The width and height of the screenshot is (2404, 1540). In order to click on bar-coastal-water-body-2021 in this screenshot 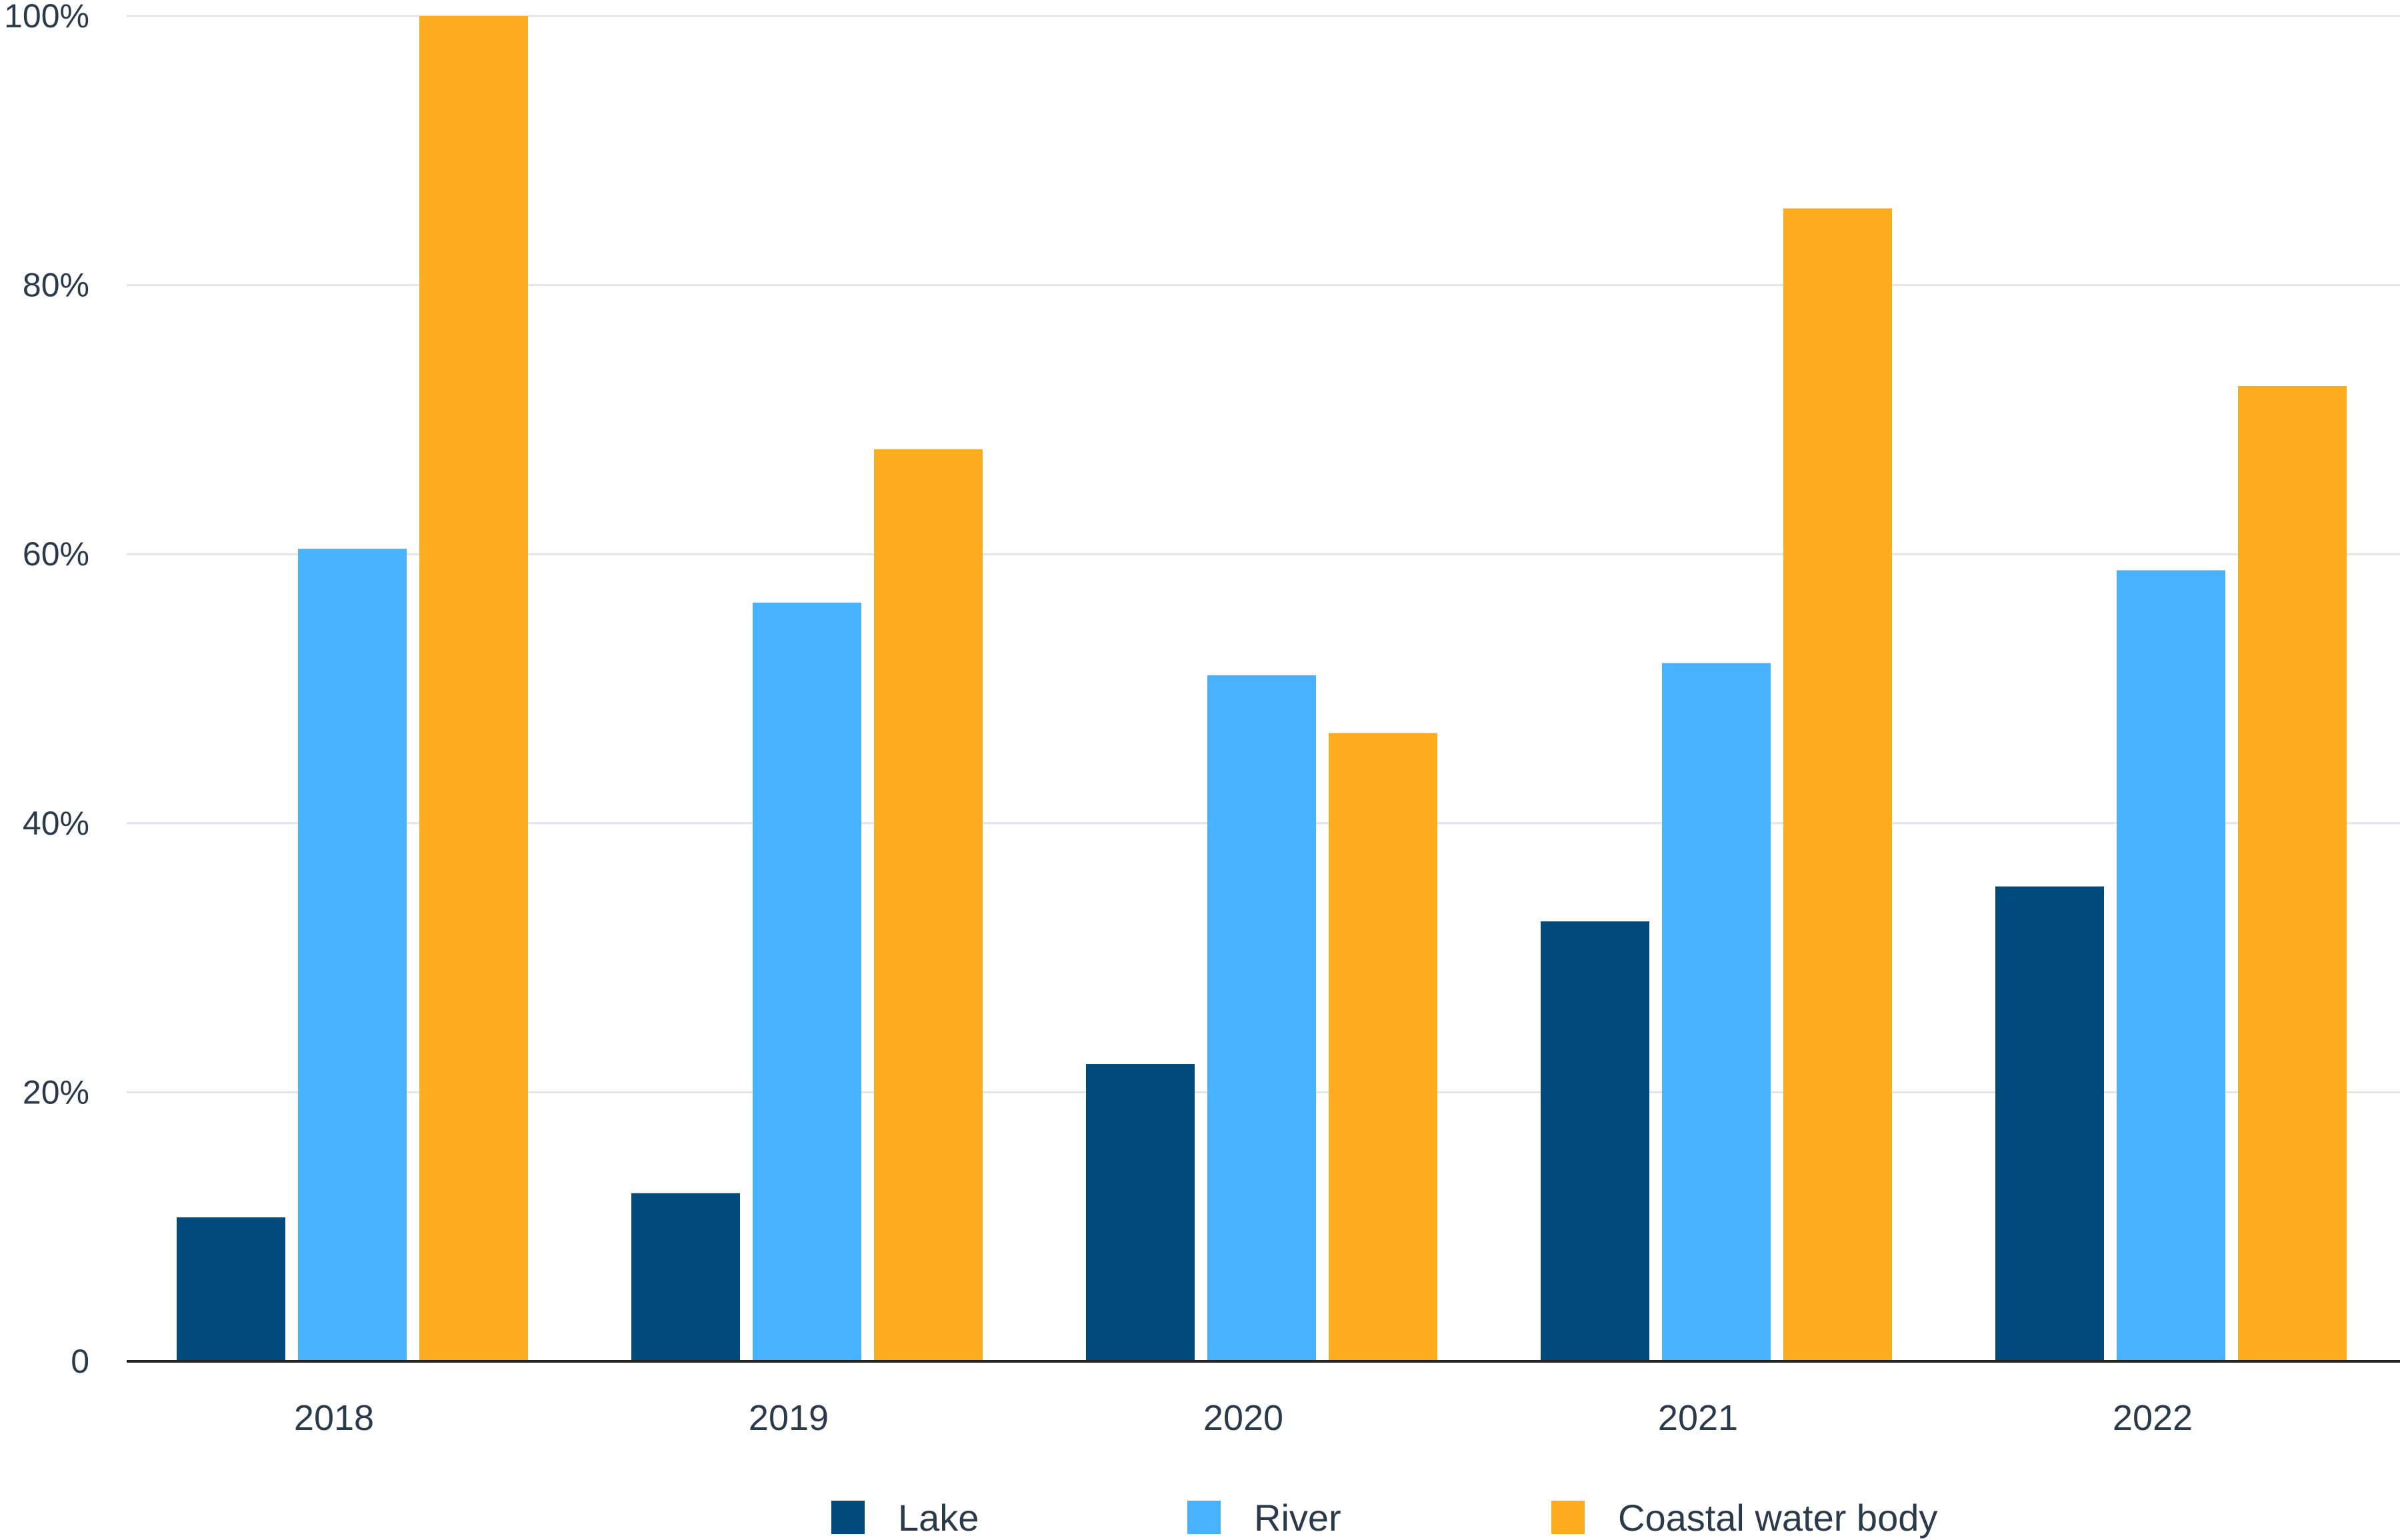, I will do `click(1837, 785)`.